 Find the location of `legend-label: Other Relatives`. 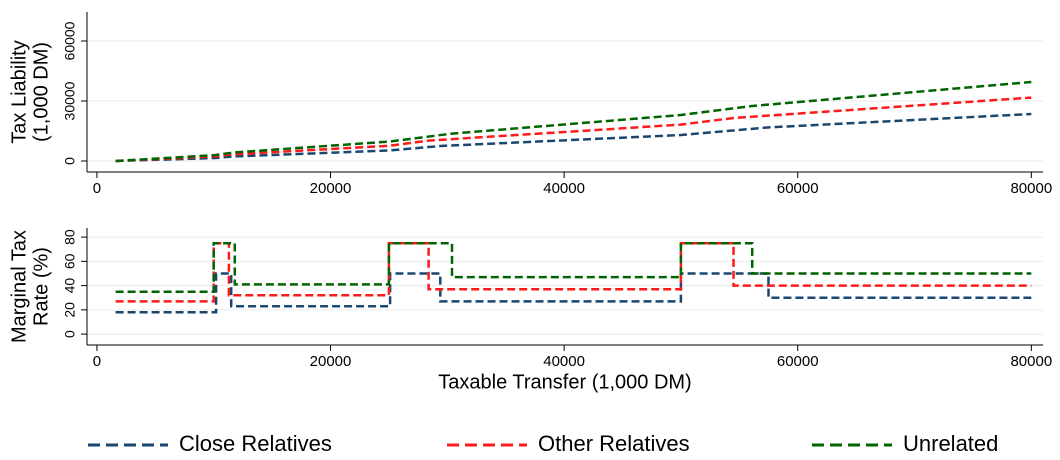

legend-label: Other Relatives is located at coordinates (614, 443).